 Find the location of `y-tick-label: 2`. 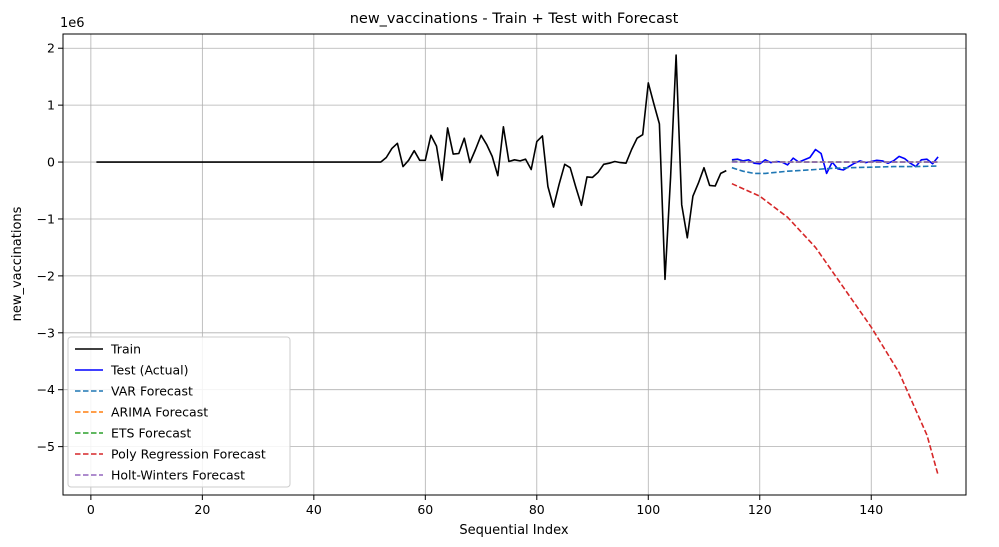

y-tick-label: 2 is located at coordinates (51, 48).